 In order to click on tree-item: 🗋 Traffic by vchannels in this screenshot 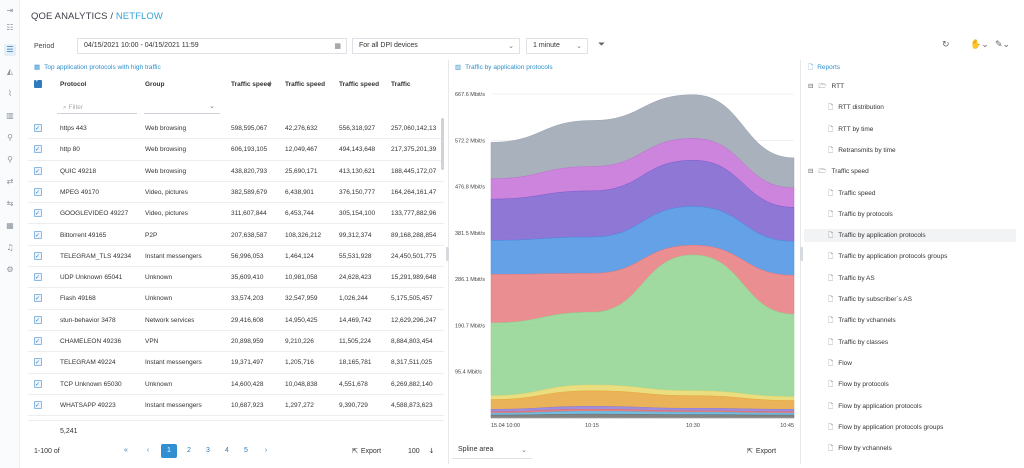, I will do `click(910, 320)`.